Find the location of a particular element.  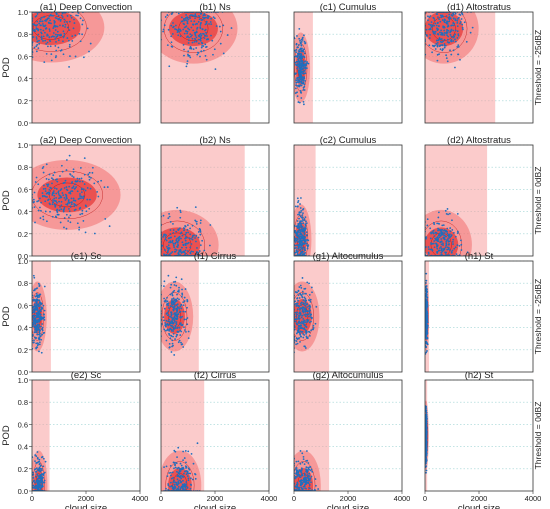

x-tick-label: 4000 is located at coordinates (402, 498).